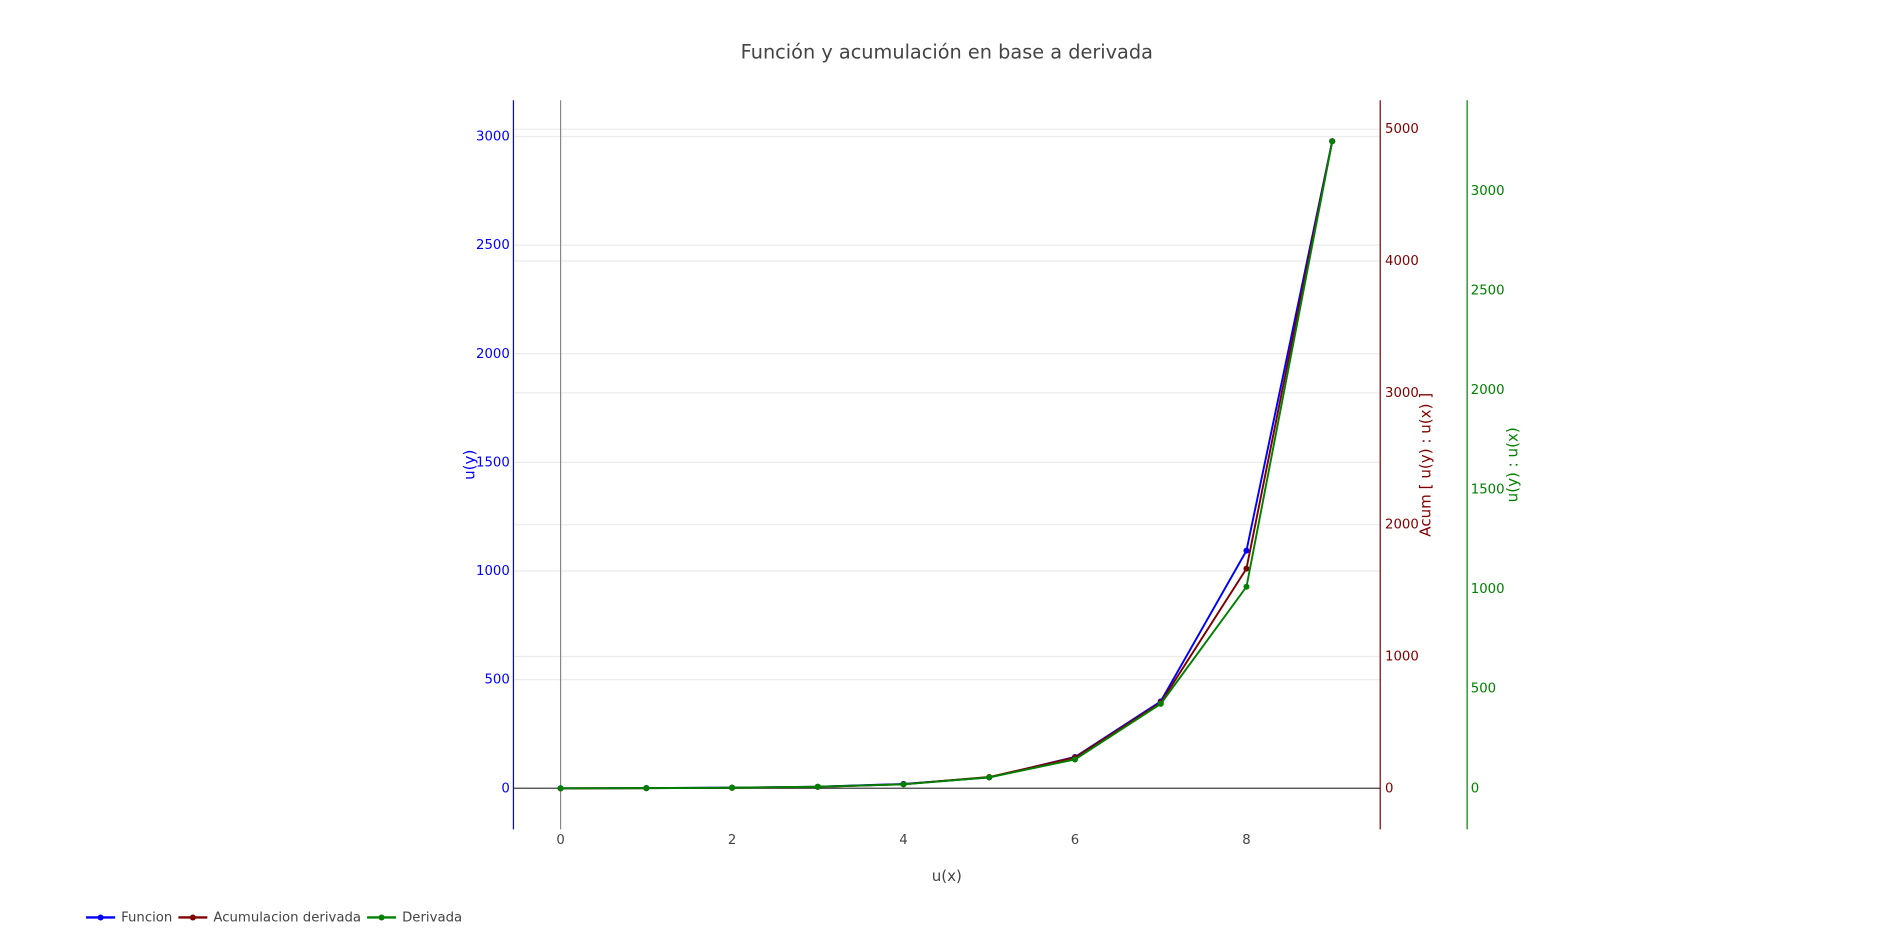 The height and width of the screenshot is (938, 1884). I want to click on y2-tick-label: 4000, so click(1402, 261).